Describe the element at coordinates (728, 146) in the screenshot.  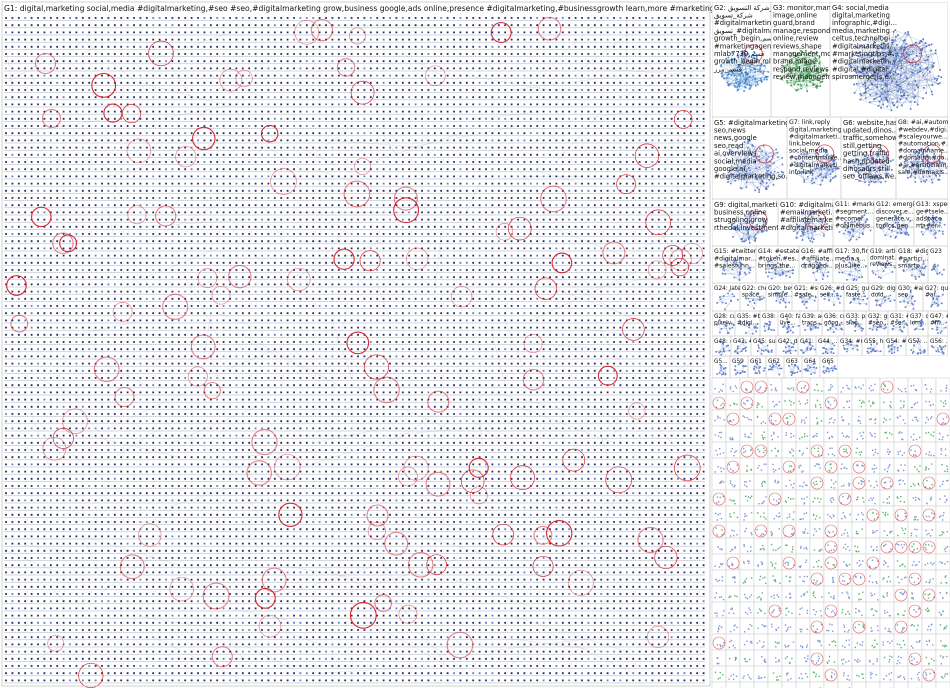
I see `group-label-line: seo,read` at that location.